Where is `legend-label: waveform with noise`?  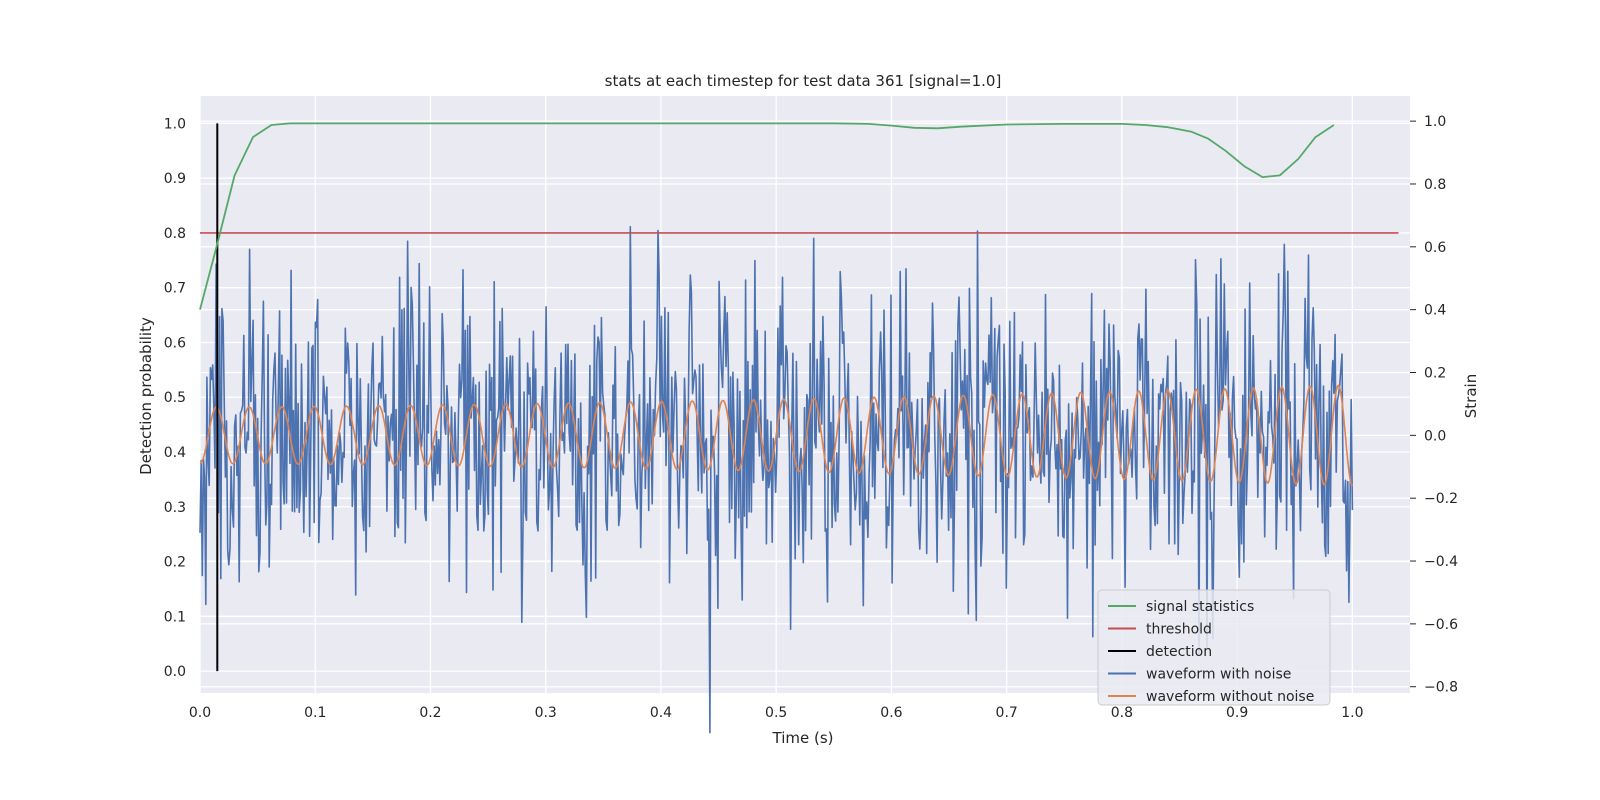
legend-label: waveform with noise is located at coordinates (1218, 675).